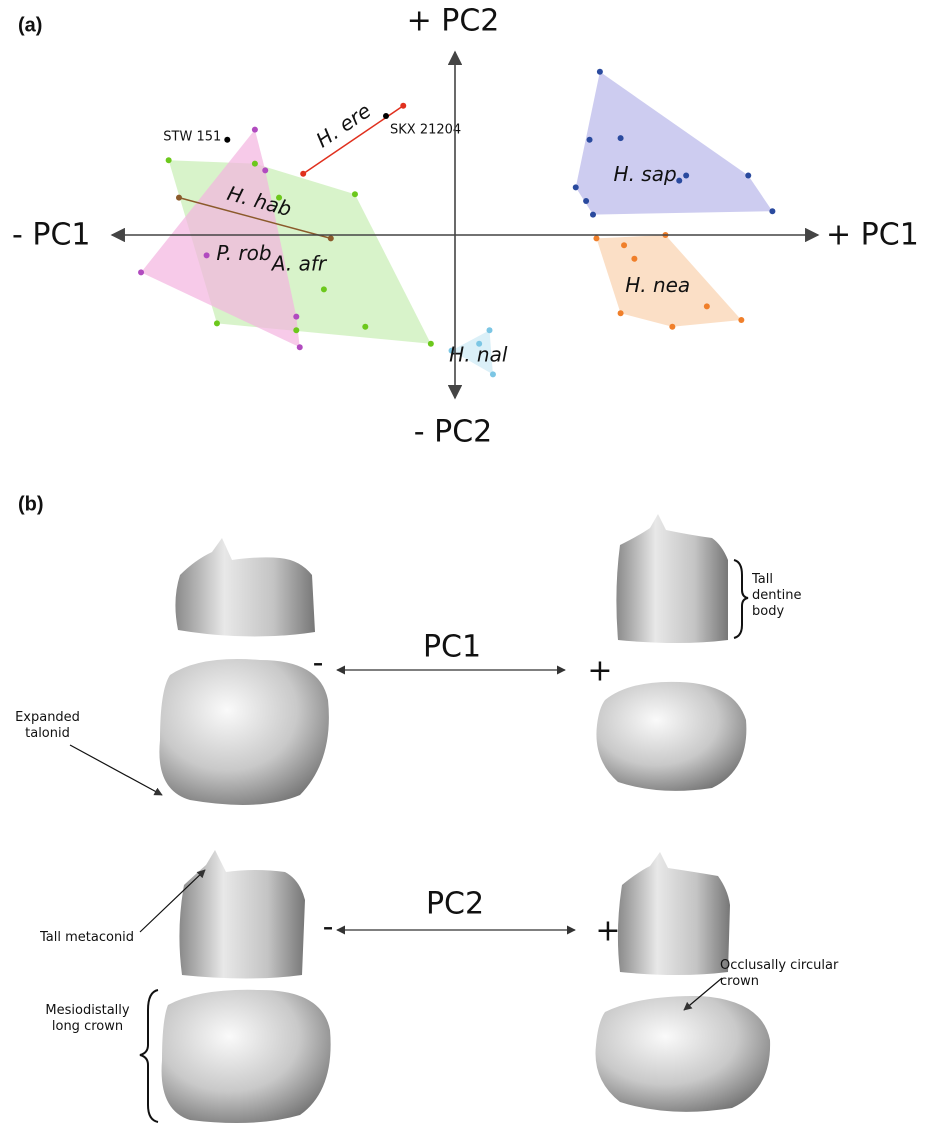 Image resolution: width=934 pixels, height=1130 pixels. I want to click on note-box: Tall metaconid, so click(87, 937).